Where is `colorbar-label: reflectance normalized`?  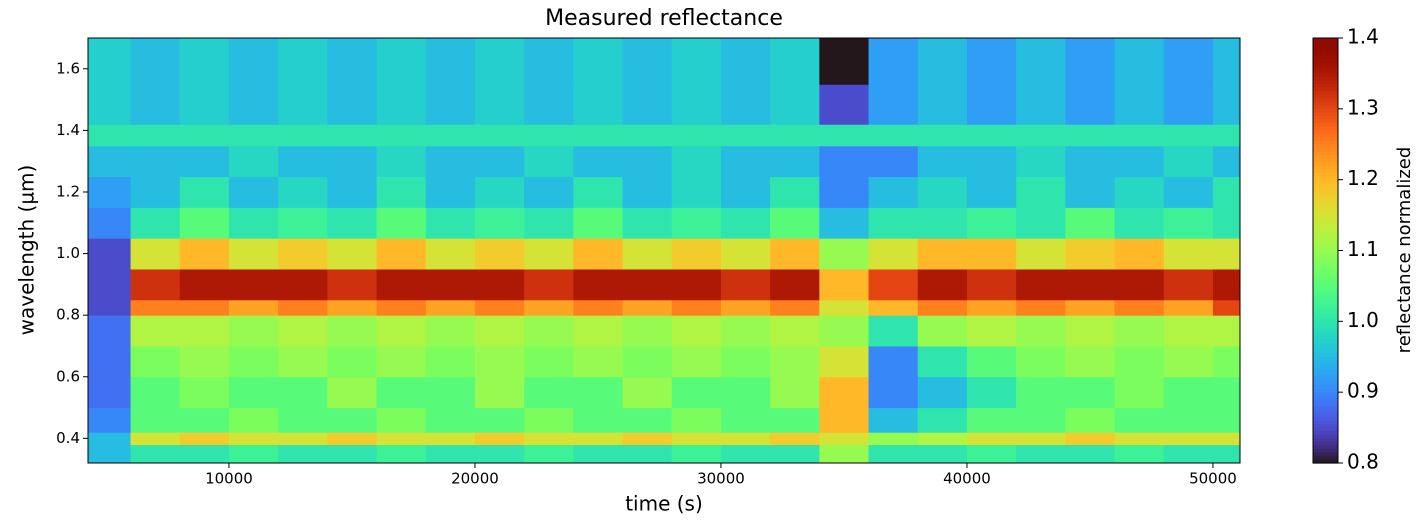 colorbar-label: reflectance normalized is located at coordinates (1404, 250).